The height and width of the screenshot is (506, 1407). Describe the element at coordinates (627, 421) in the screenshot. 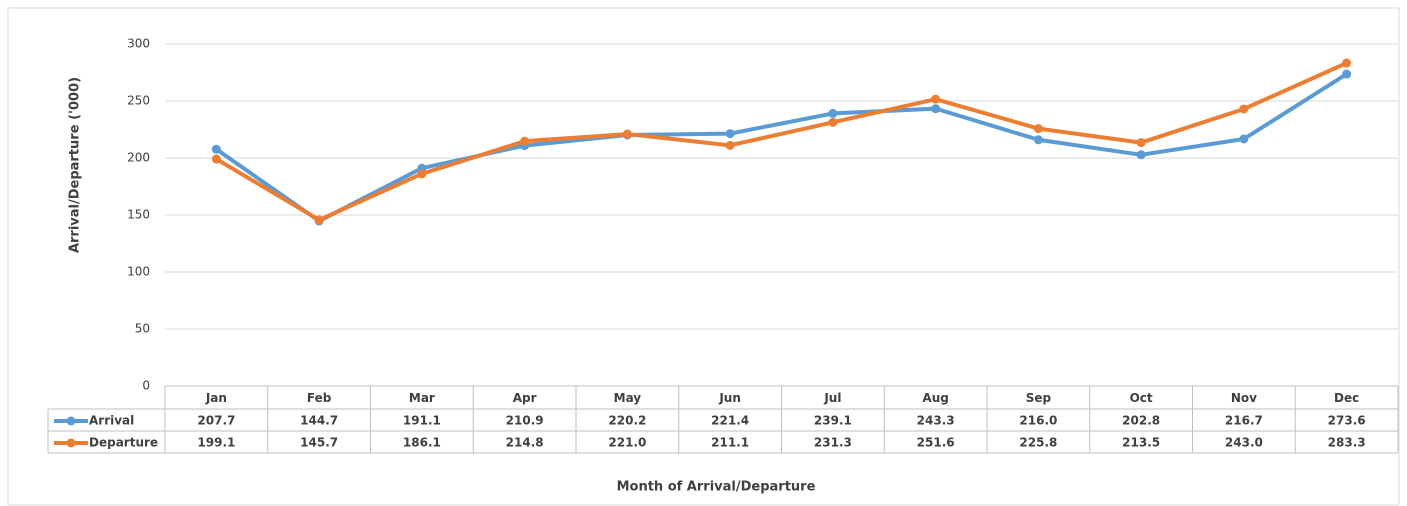

I see `table-cell: 220.2` at that location.